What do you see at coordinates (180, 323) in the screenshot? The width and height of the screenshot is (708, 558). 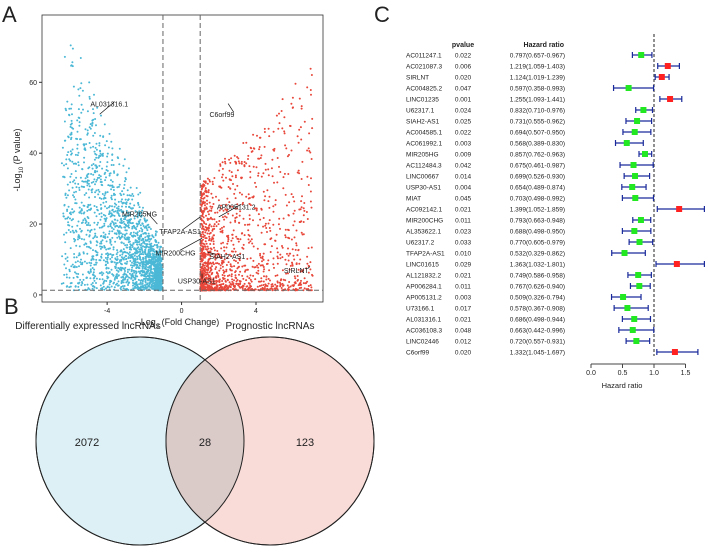 I see `x-axis-title: Log2 (Fold Change)` at bounding box center [180, 323].